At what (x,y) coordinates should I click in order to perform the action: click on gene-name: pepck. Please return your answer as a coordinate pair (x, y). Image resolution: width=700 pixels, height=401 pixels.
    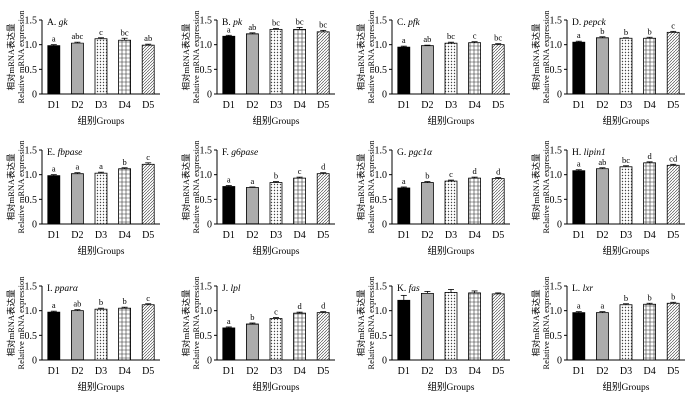
    Looking at the image, I should click on (595, 23).